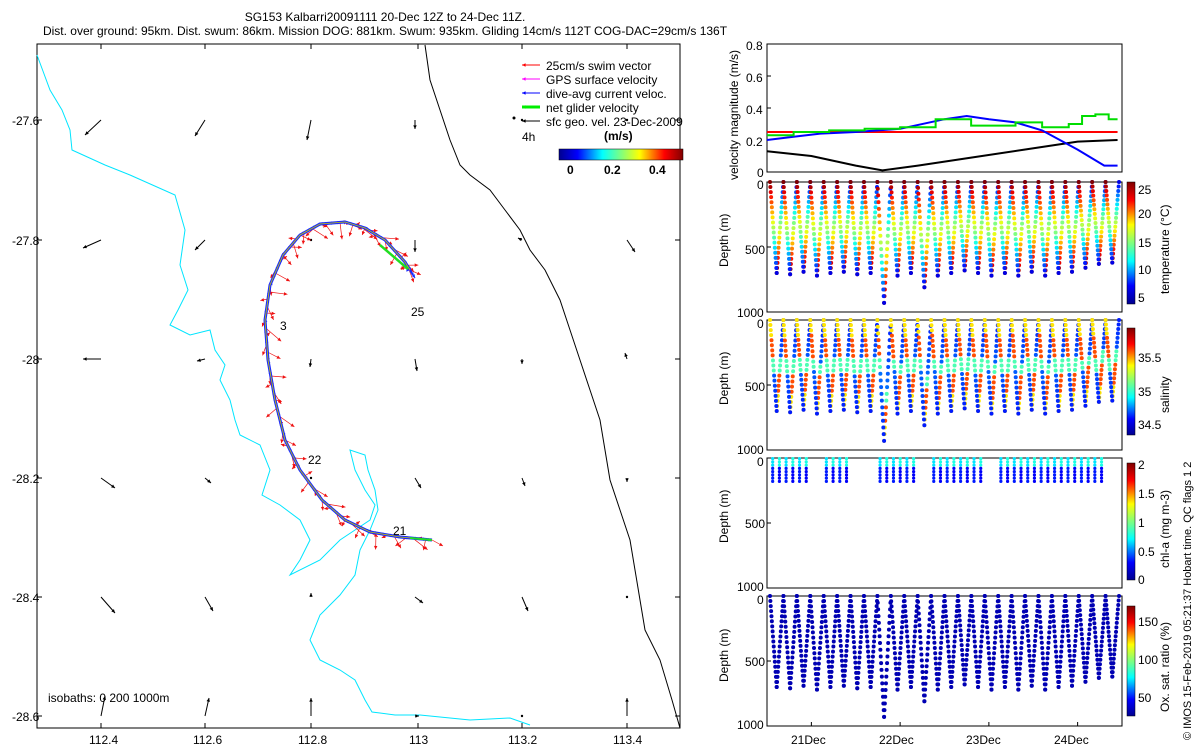  What do you see at coordinates (983, 740) in the screenshot?
I see `date-tick: 23Dec` at bounding box center [983, 740].